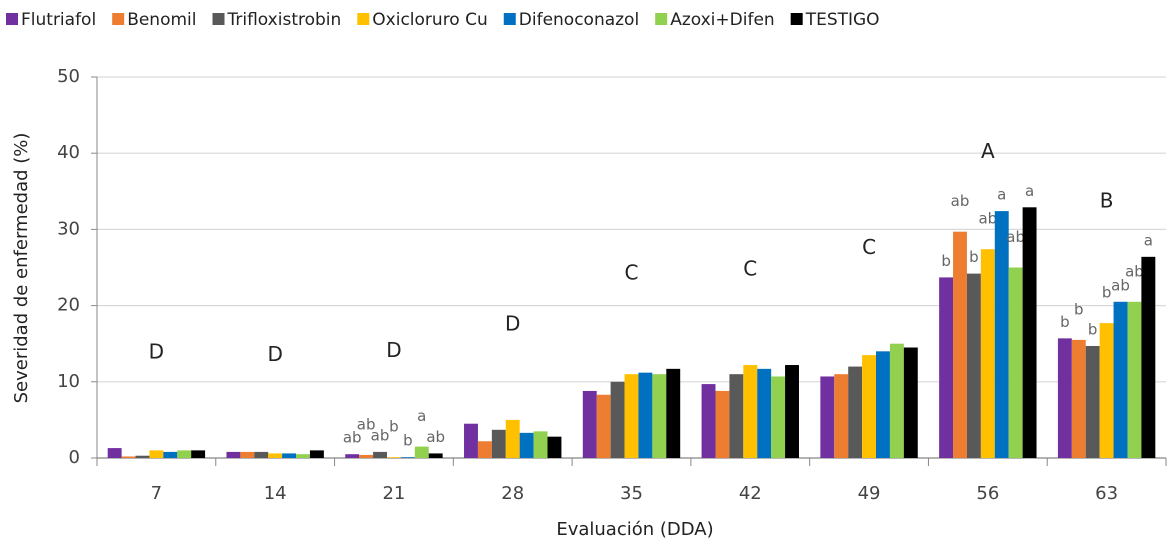  I want to click on x-tick-label: 14, so click(275, 493).